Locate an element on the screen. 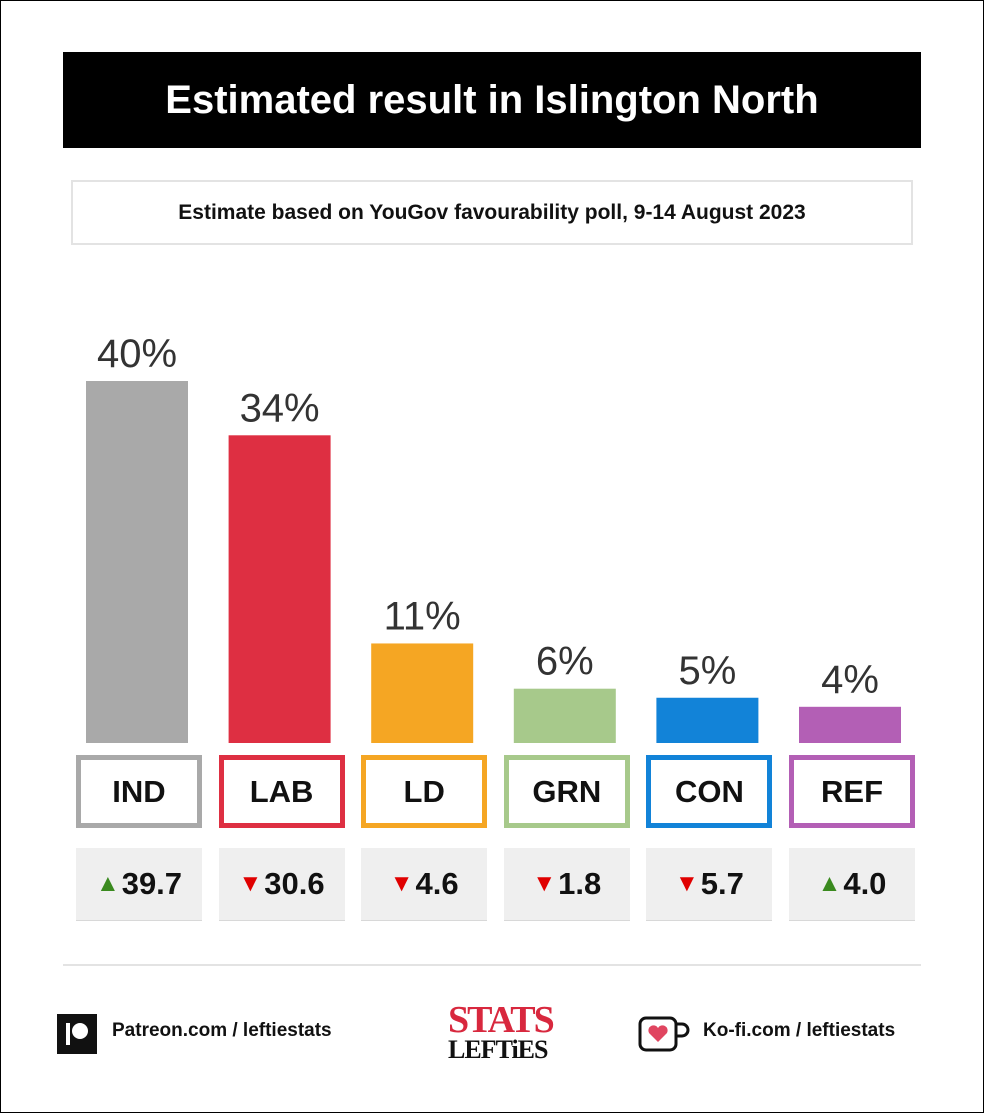  bar-ref is located at coordinates (850, 724).